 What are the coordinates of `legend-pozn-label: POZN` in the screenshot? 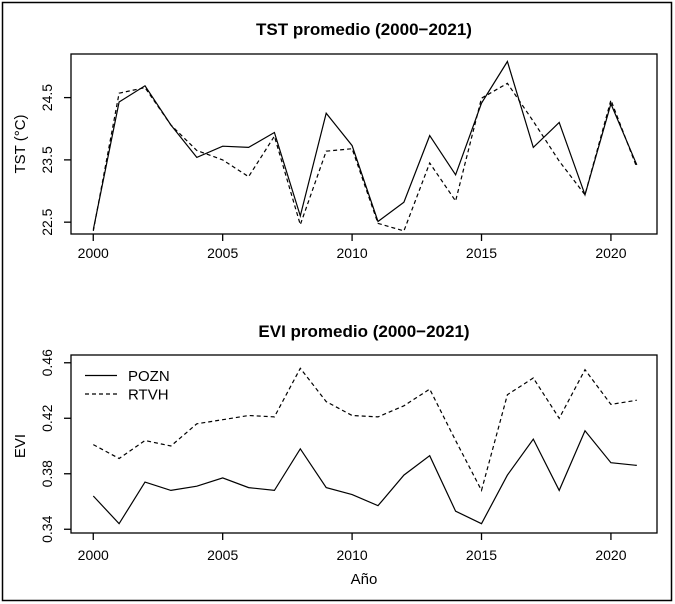 It's located at (149, 376).